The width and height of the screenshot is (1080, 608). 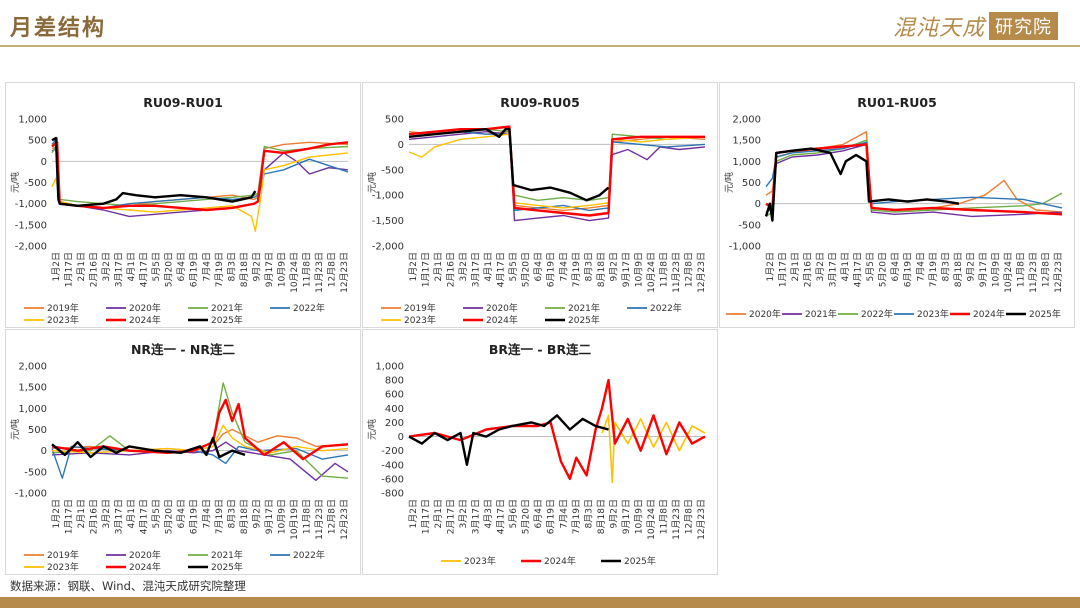 What do you see at coordinates (156, 266) in the screenshot?
I see `c1-xtick-8: 5月5日` at bounding box center [156, 266].